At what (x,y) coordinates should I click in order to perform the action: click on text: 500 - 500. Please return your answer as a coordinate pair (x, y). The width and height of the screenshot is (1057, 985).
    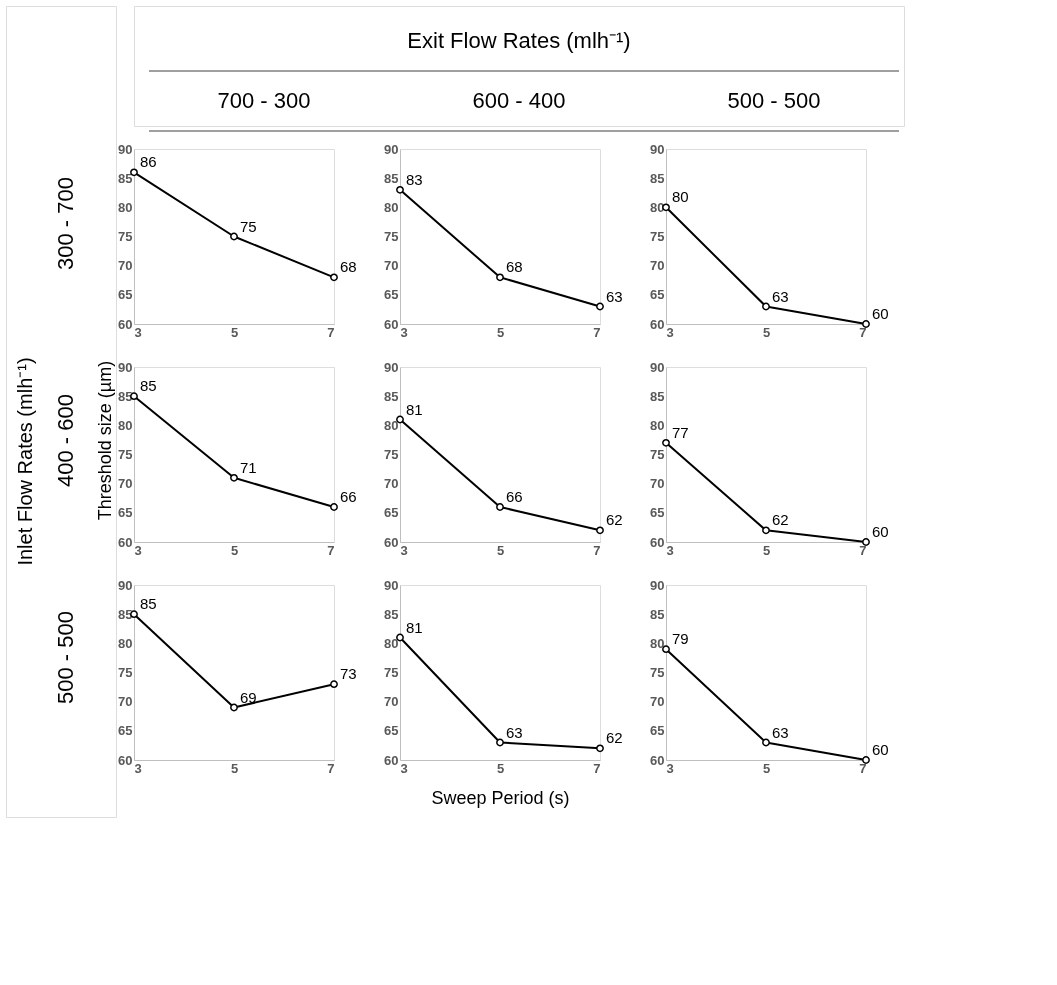
    Looking at the image, I should click on (65, 657).